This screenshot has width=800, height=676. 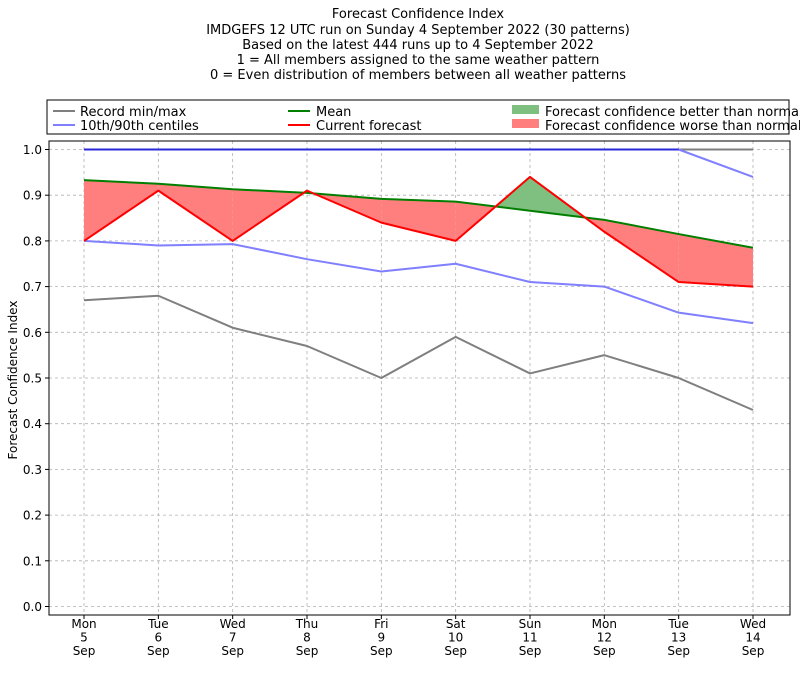 I want to click on y-tick-label: 1.0, so click(x=32, y=150).